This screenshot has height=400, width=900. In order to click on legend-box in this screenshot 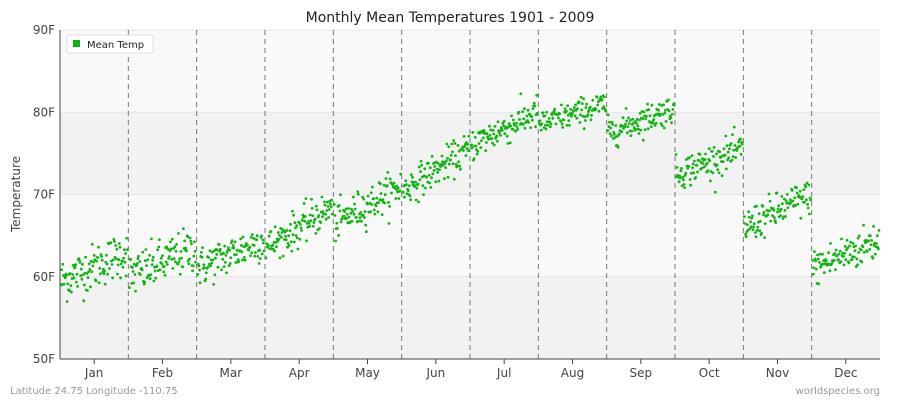, I will do `click(110, 44)`.